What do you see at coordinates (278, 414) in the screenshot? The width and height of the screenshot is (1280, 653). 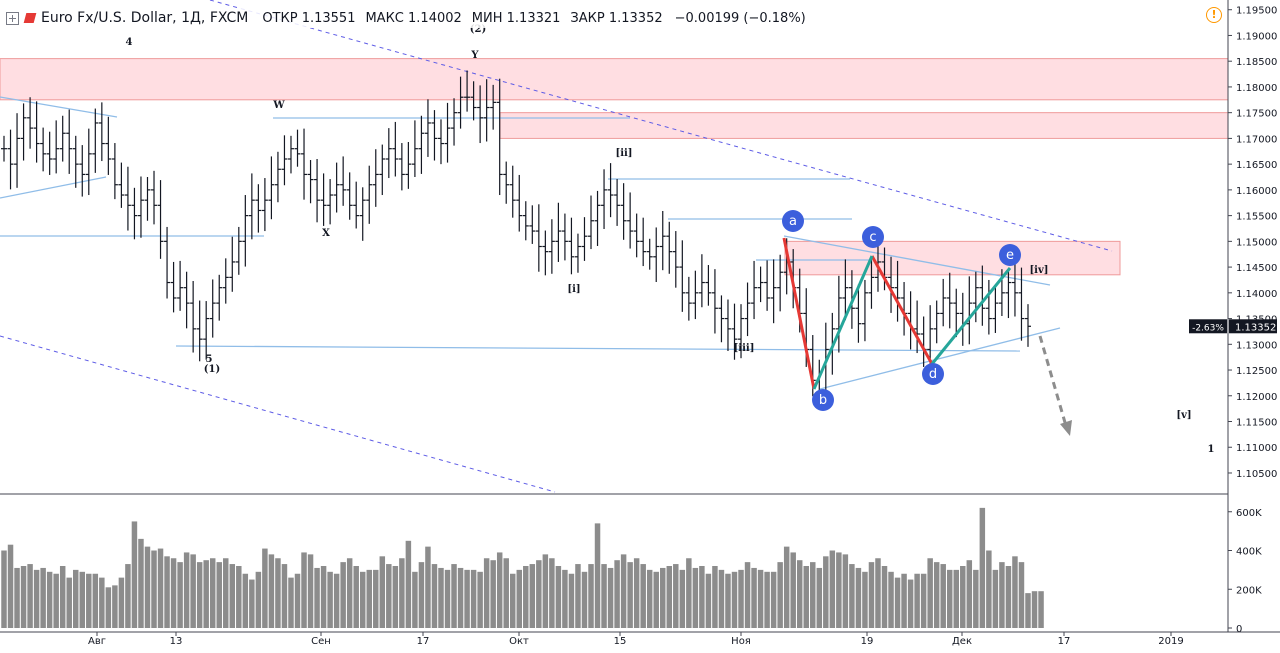 I see `channel-line` at bounding box center [278, 414].